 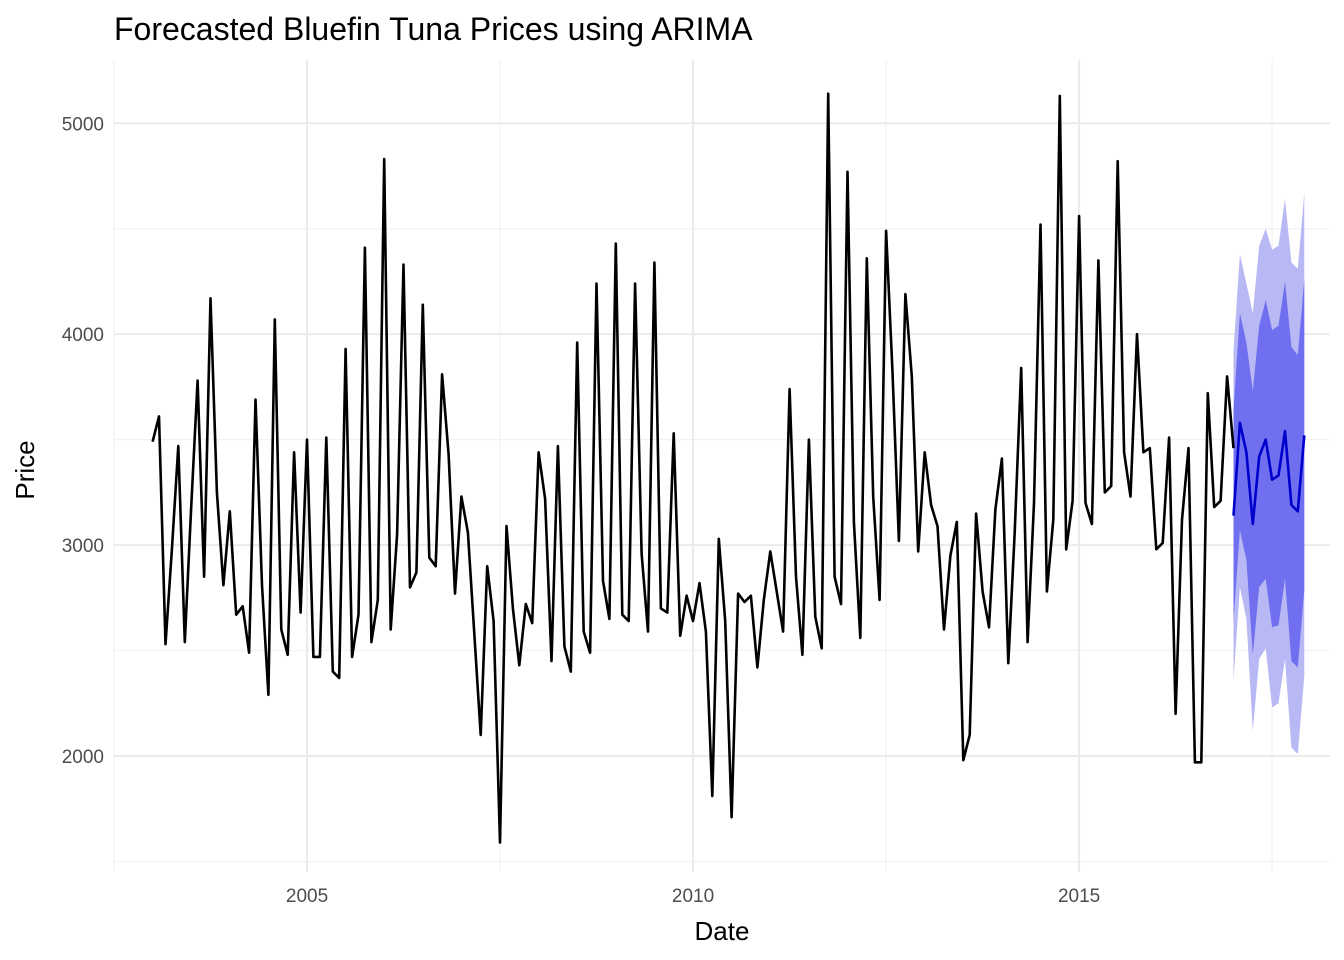 What do you see at coordinates (307, 896) in the screenshot?
I see `x-tick-label: 2005` at bounding box center [307, 896].